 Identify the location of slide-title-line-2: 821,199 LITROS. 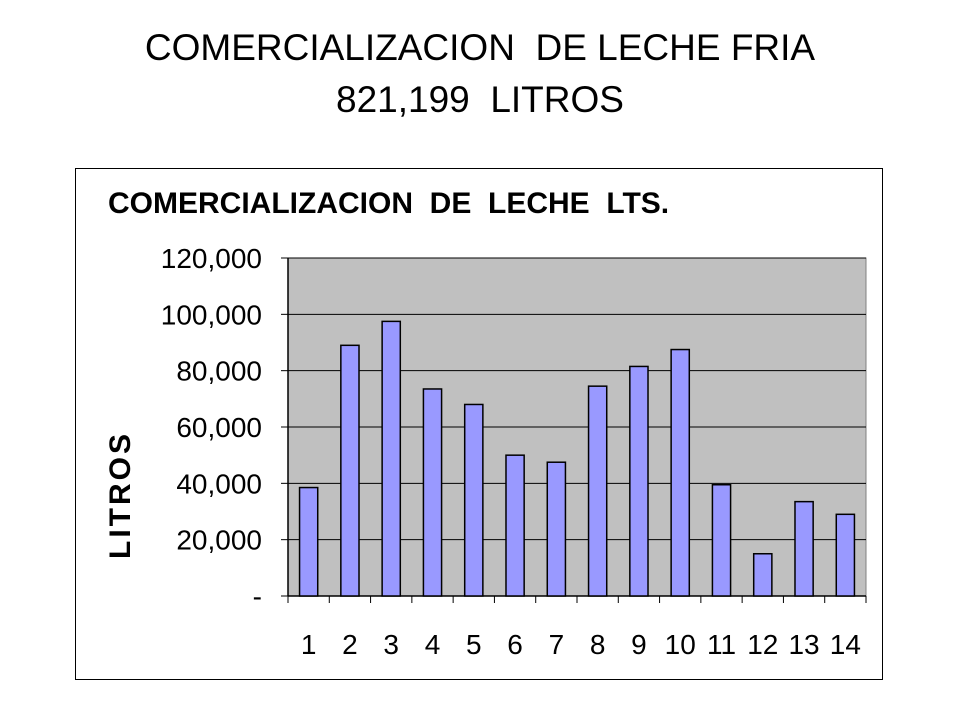
(480, 99).